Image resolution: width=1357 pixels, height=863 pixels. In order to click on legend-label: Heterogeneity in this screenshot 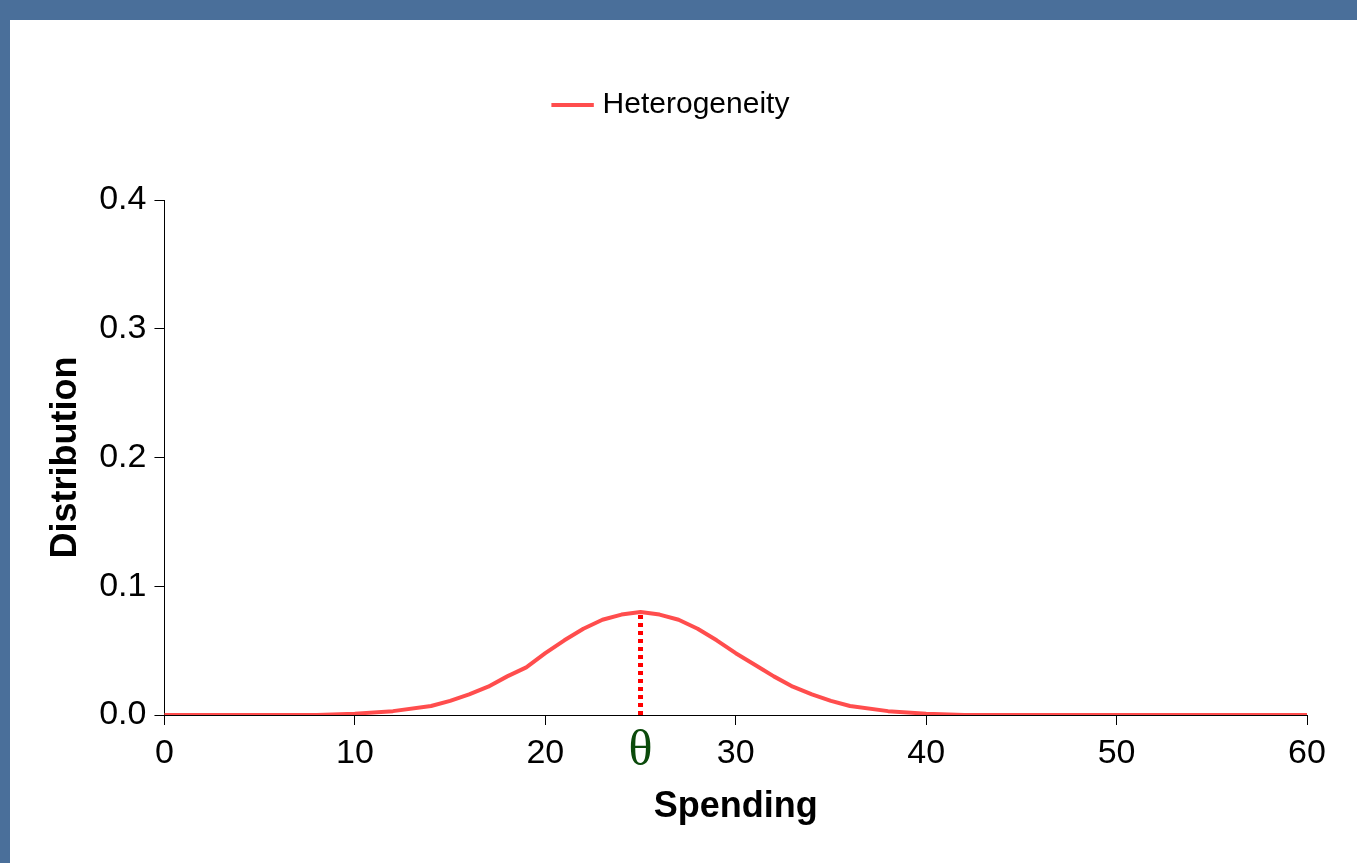, I will do `click(696, 103)`.